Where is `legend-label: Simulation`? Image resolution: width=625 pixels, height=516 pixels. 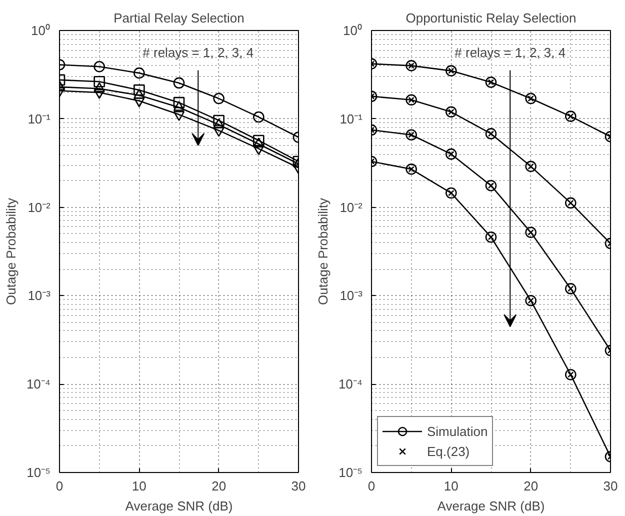
legend-label: Simulation is located at coordinates (457, 431).